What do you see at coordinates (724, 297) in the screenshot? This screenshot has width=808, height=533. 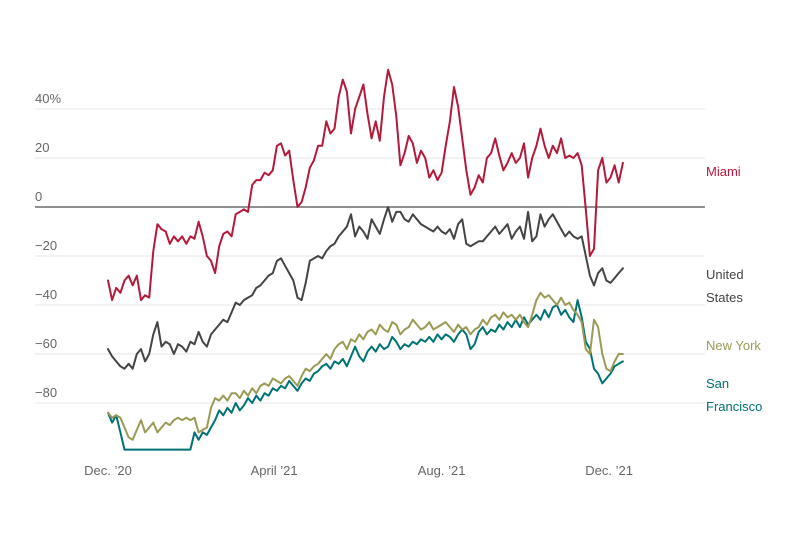 I see `series-label-line: States` at bounding box center [724, 297].